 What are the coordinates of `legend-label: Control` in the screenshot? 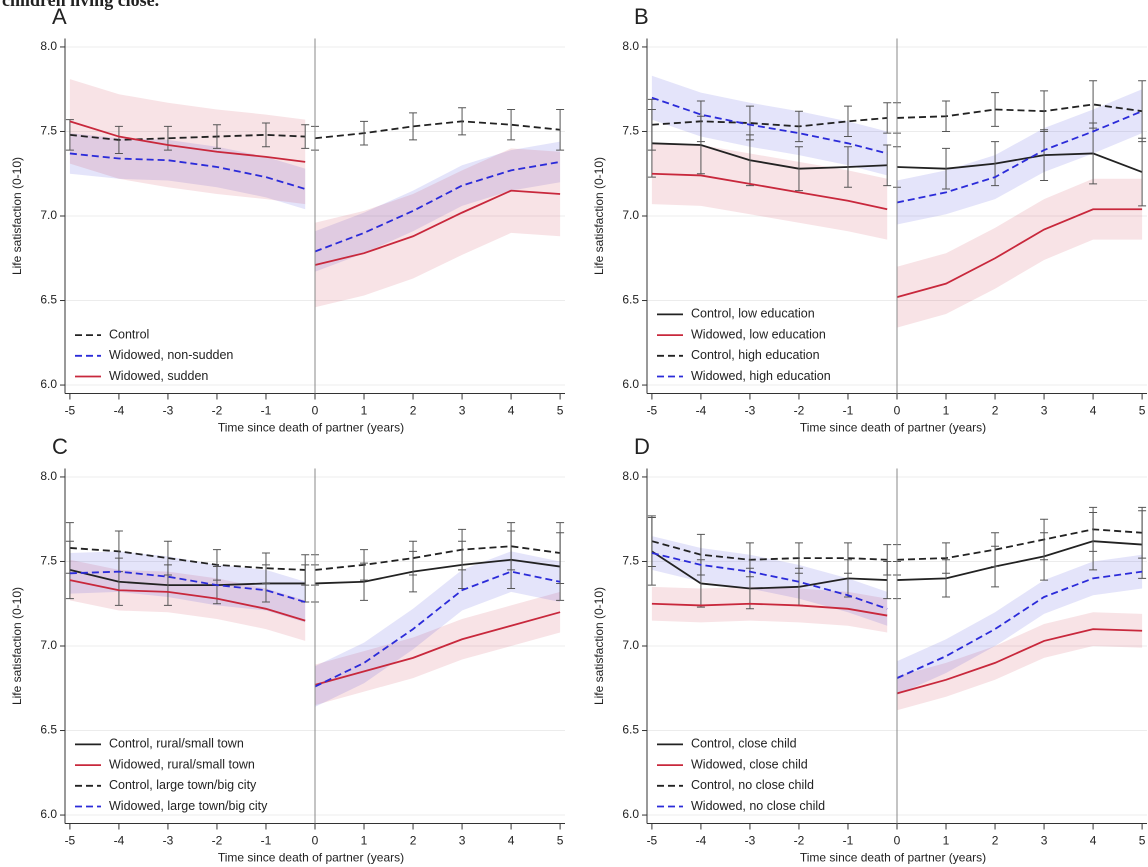 It's located at (129, 334).